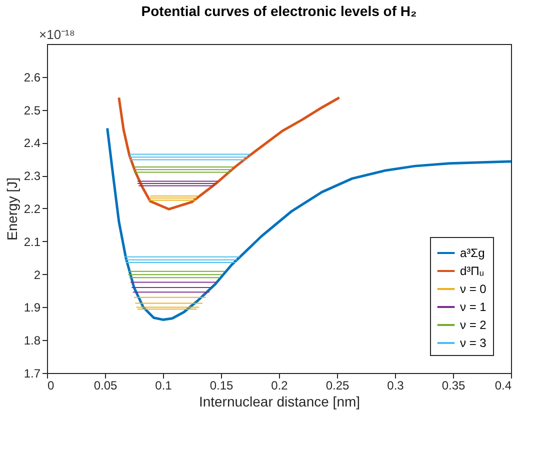  Describe the element at coordinates (473, 289) in the screenshot. I see `legend-label: ν = 0` at that location.